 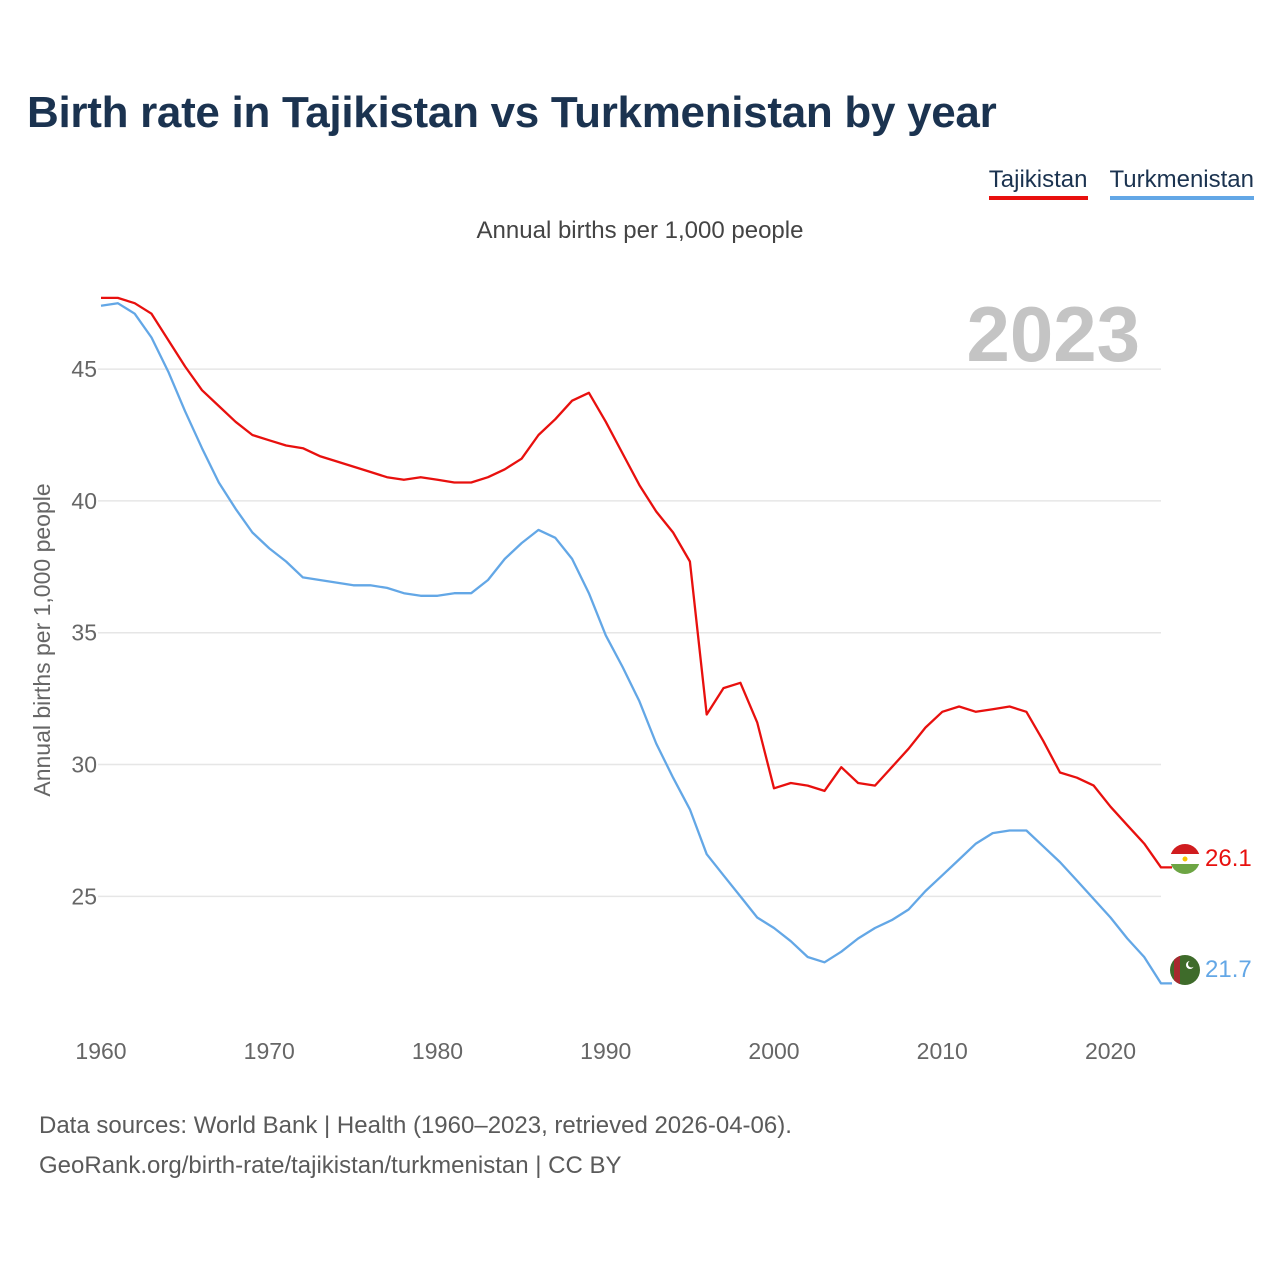 I want to click on y-tick-label-35: 35, so click(x=84, y=633).